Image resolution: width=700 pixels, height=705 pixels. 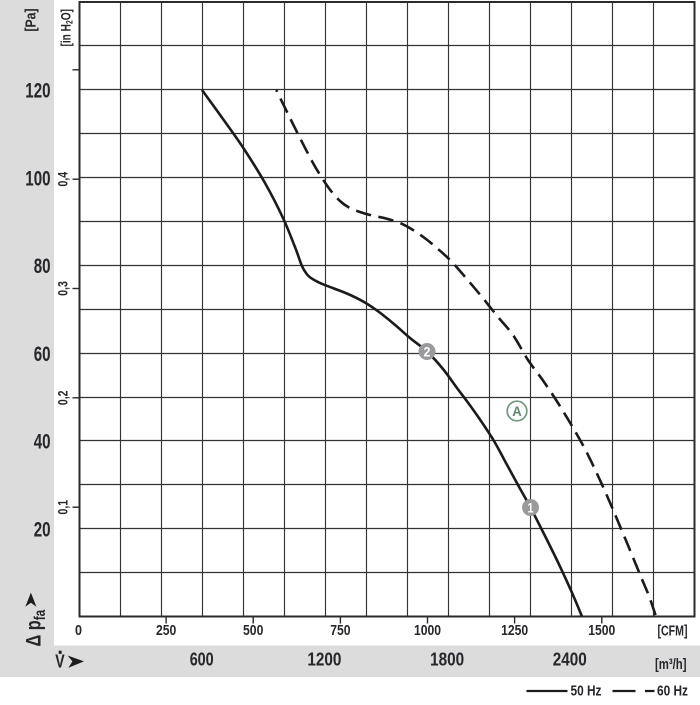 What do you see at coordinates (63, 288) in the screenshot?
I see `svg-text: 0,3` at bounding box center [63, 288].